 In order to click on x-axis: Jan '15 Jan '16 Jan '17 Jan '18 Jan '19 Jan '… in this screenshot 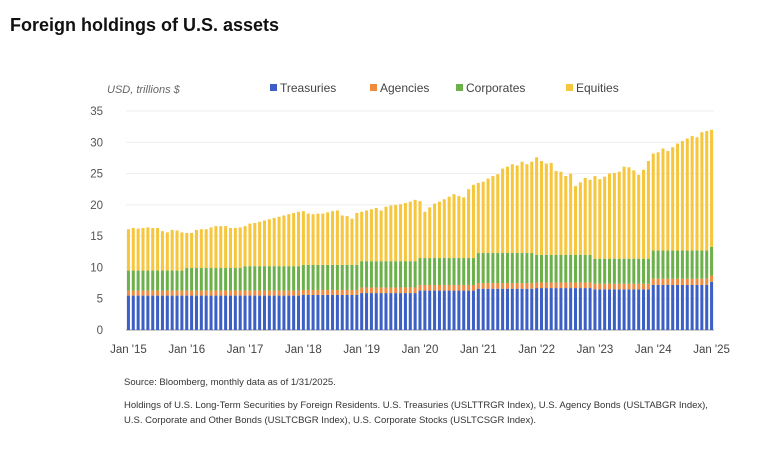, I will do `click(420, 350)`.